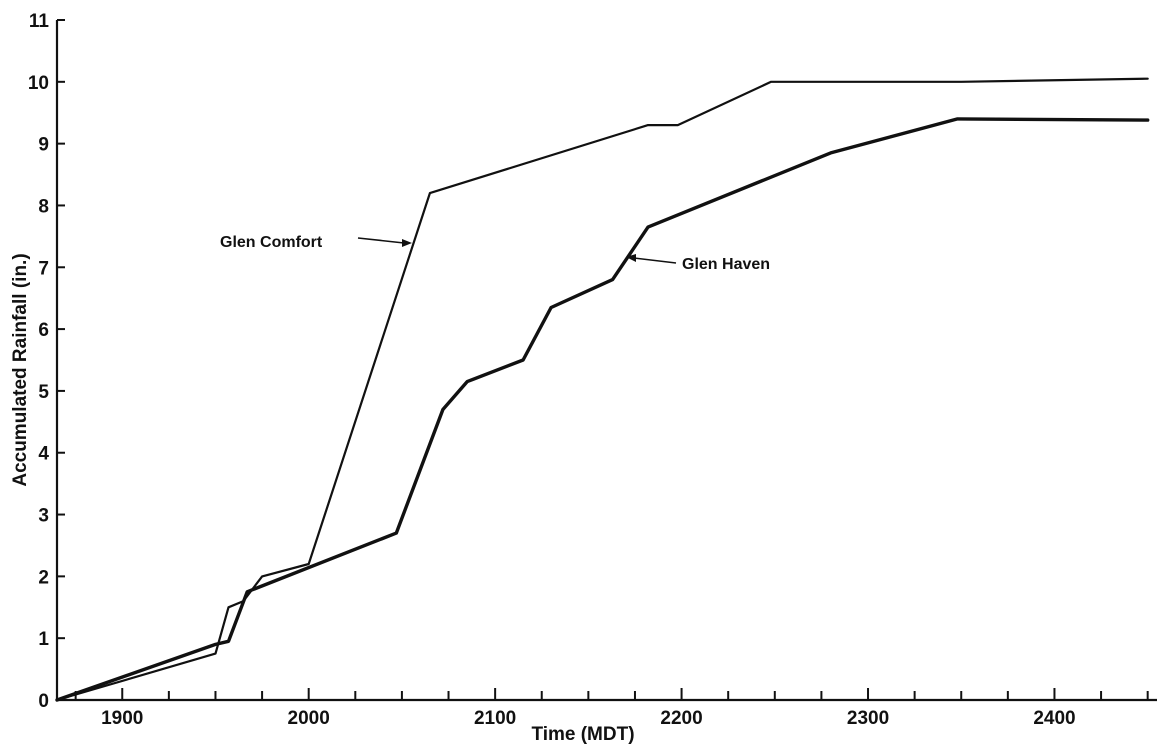 The height and width of the screenshot is (745, 1163). What do you see at coordinates (20, 369) in the screenshot?
I see `y-axis-title: Accumulated Rainfall (in.)` at bounding box center [20, 369].